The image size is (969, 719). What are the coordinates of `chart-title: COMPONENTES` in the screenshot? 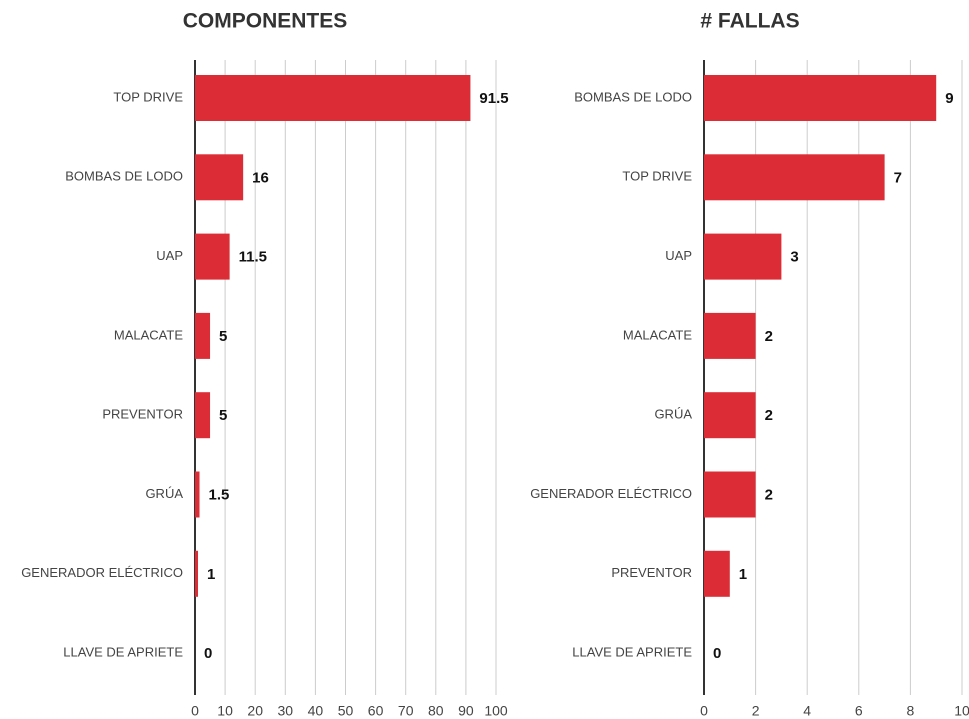 It's located at (265, 21).